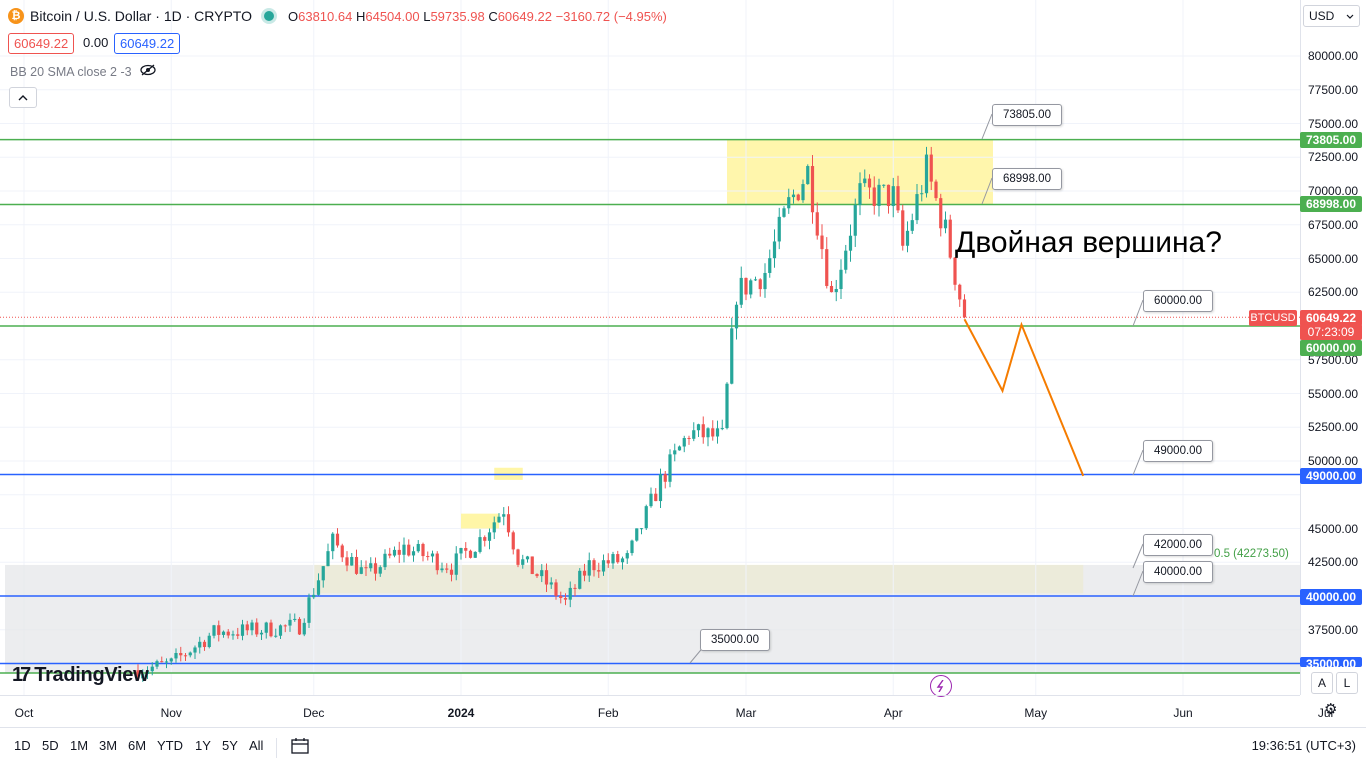 The image size is (1366, 769). I want to click on toolbar-divider, so click(276, 748).